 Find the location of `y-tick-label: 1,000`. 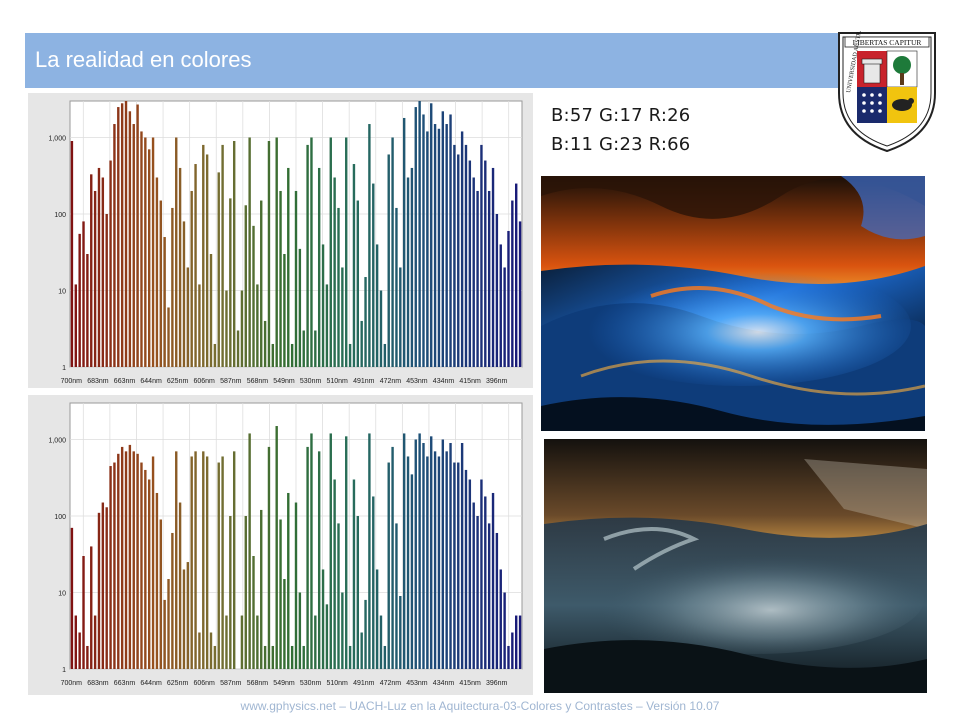

y-tick-label: 1,000 is located at coordinates (57, 138).